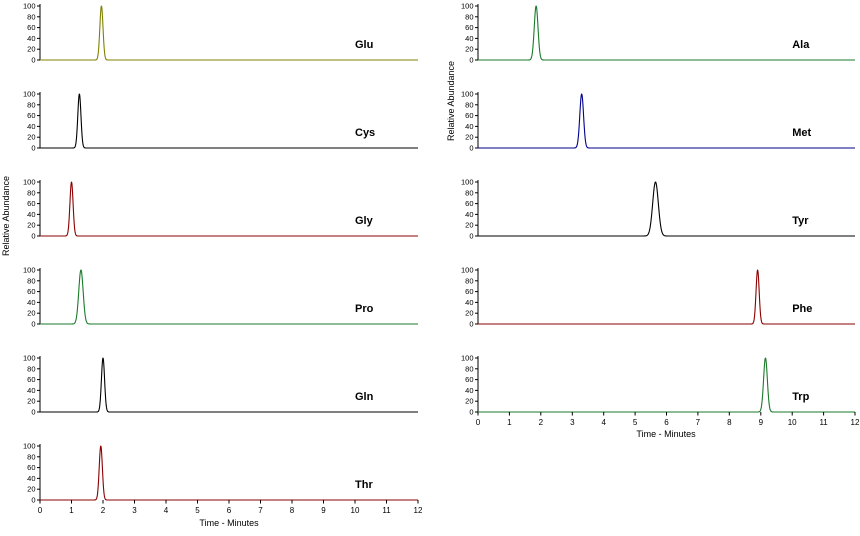 The height and width of the screenshot is (536, 860). What do you see at coordinates (229, 209) in the screenshot?
I see `trace-gly` at bounding box center [229, 209].